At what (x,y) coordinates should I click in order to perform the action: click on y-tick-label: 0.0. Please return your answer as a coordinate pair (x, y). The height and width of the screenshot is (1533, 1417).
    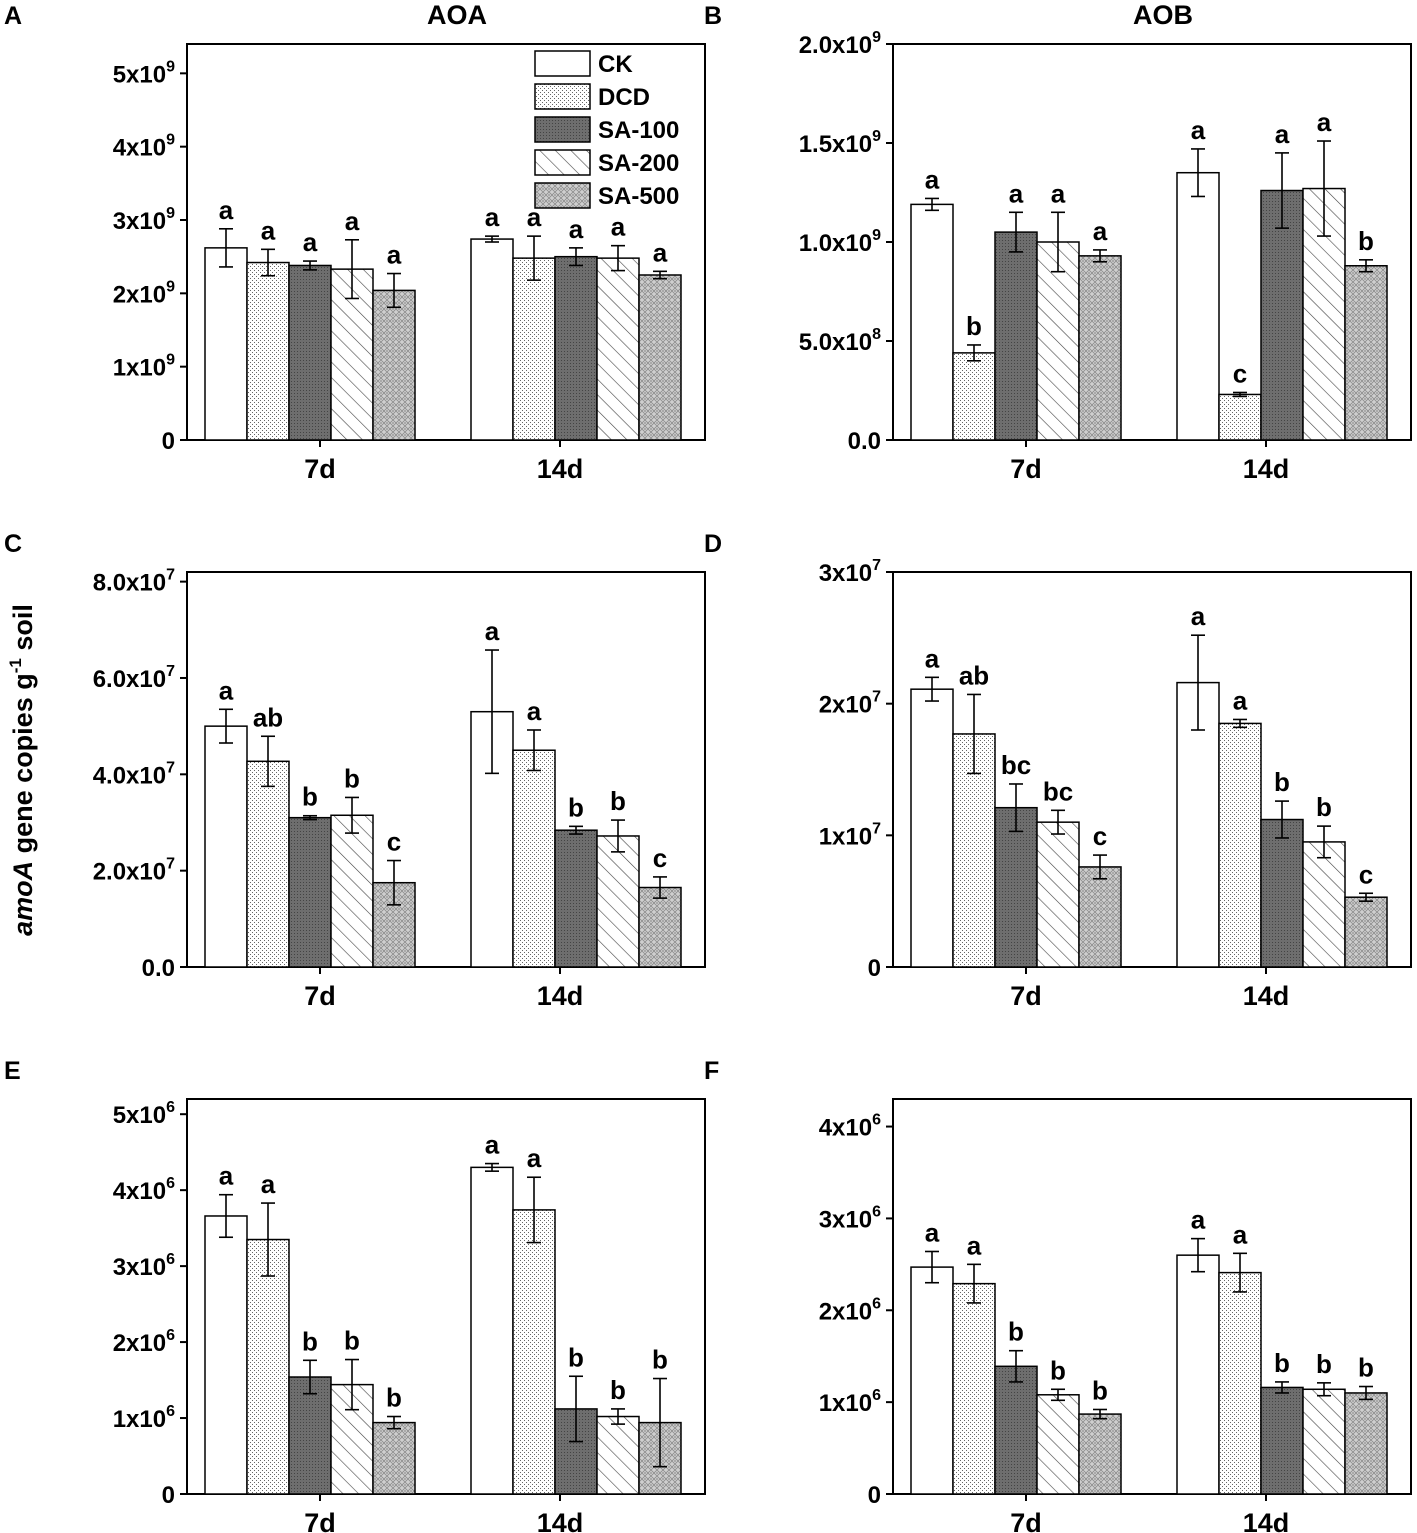
    Looking at the image, I should click on (158, 968).